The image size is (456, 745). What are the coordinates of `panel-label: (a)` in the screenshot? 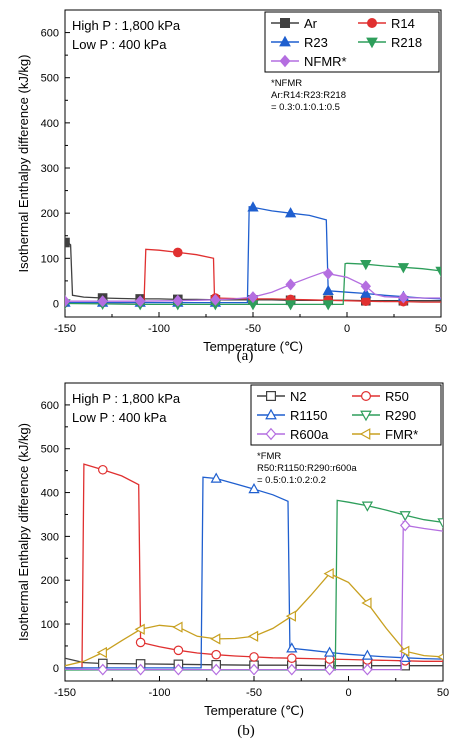 It's located at (245, 356).